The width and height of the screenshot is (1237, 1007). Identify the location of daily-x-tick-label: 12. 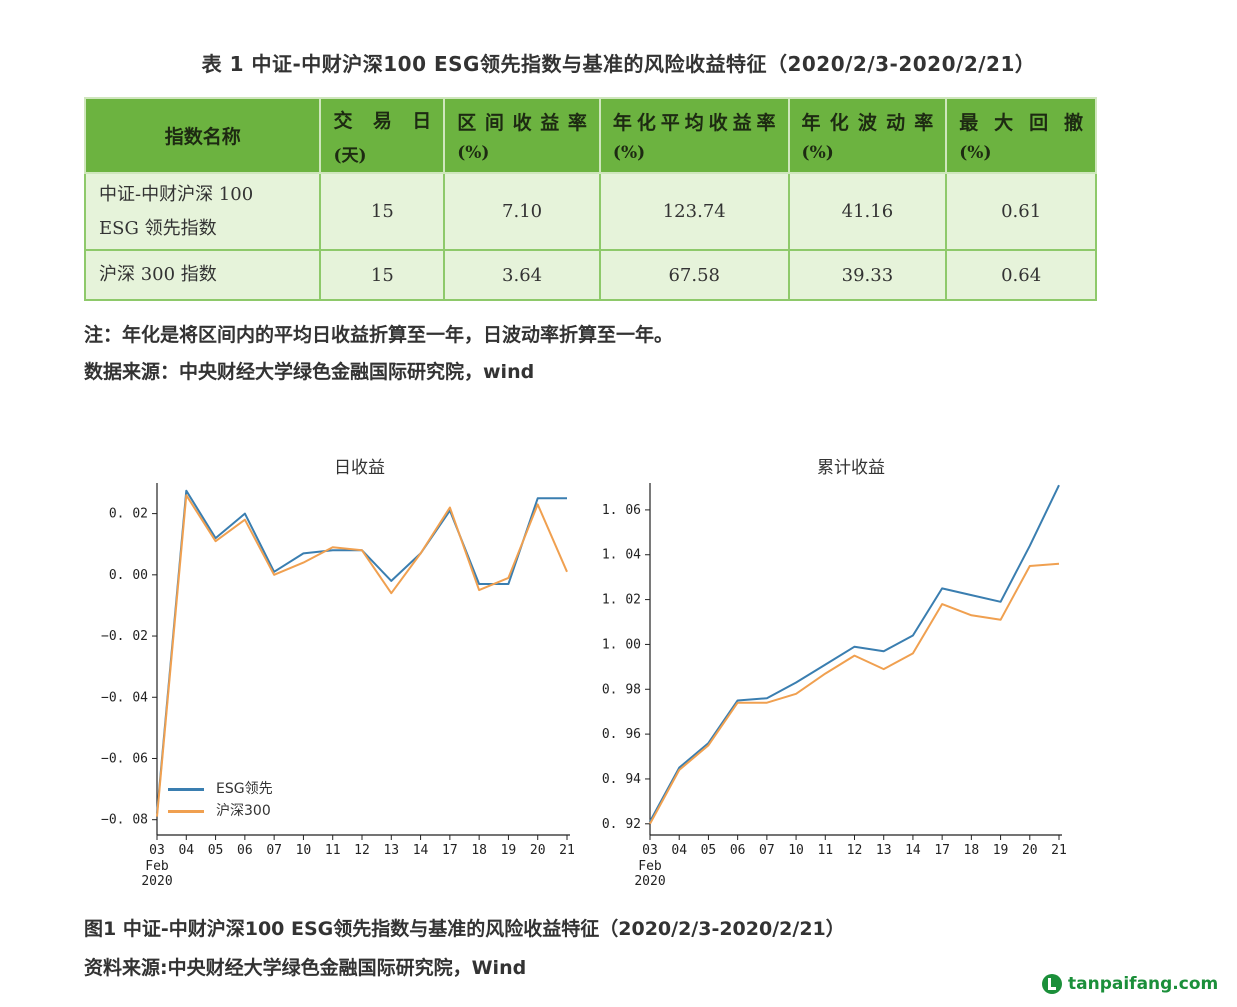
(362, 850).